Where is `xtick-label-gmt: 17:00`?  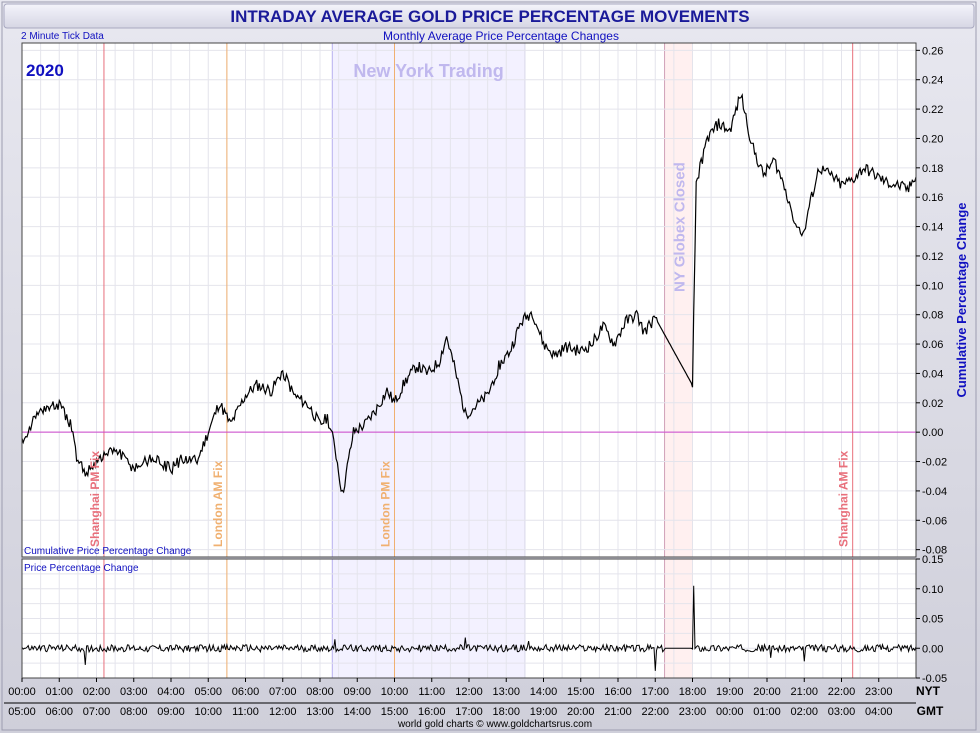 xtick-label-gmt: 17:00 is located at coordinates (469, 712).